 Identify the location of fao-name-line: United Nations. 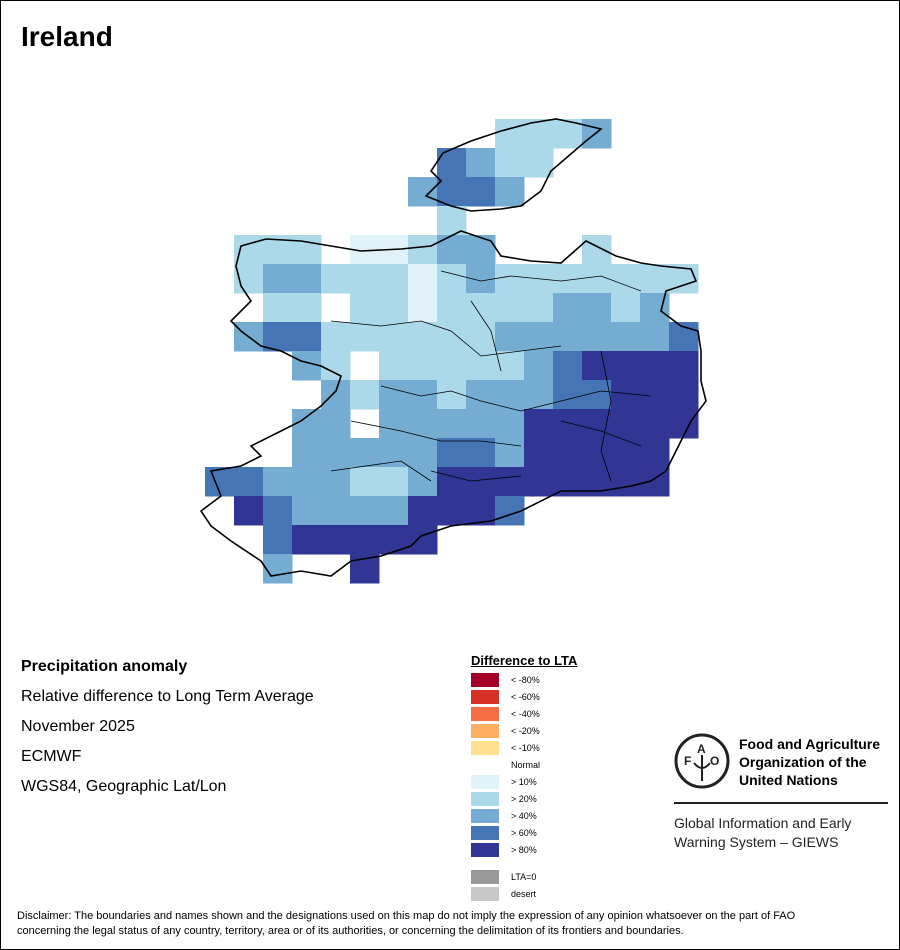
(788, 780).